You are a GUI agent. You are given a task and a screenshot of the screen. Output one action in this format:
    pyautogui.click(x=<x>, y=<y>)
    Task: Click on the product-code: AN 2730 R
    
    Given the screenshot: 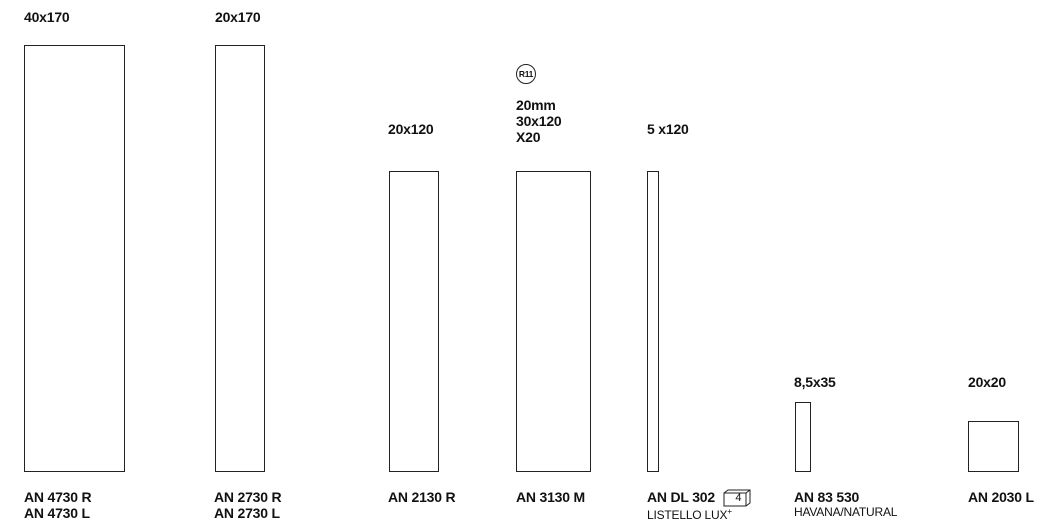 What is the action you would take?
    pyautogui.click(x=248, y=497)
    